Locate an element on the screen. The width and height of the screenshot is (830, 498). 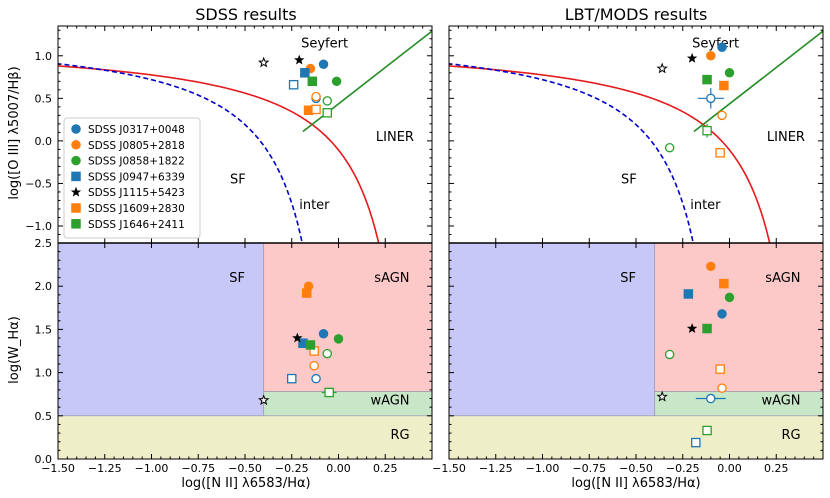
kauffmann-curve is located at coordinates (572, 152).